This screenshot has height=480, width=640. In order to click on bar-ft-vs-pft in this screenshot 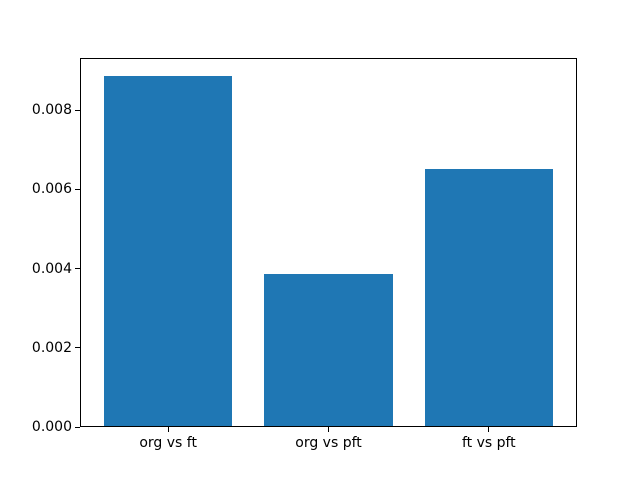, I will do `click(488, 298)`.